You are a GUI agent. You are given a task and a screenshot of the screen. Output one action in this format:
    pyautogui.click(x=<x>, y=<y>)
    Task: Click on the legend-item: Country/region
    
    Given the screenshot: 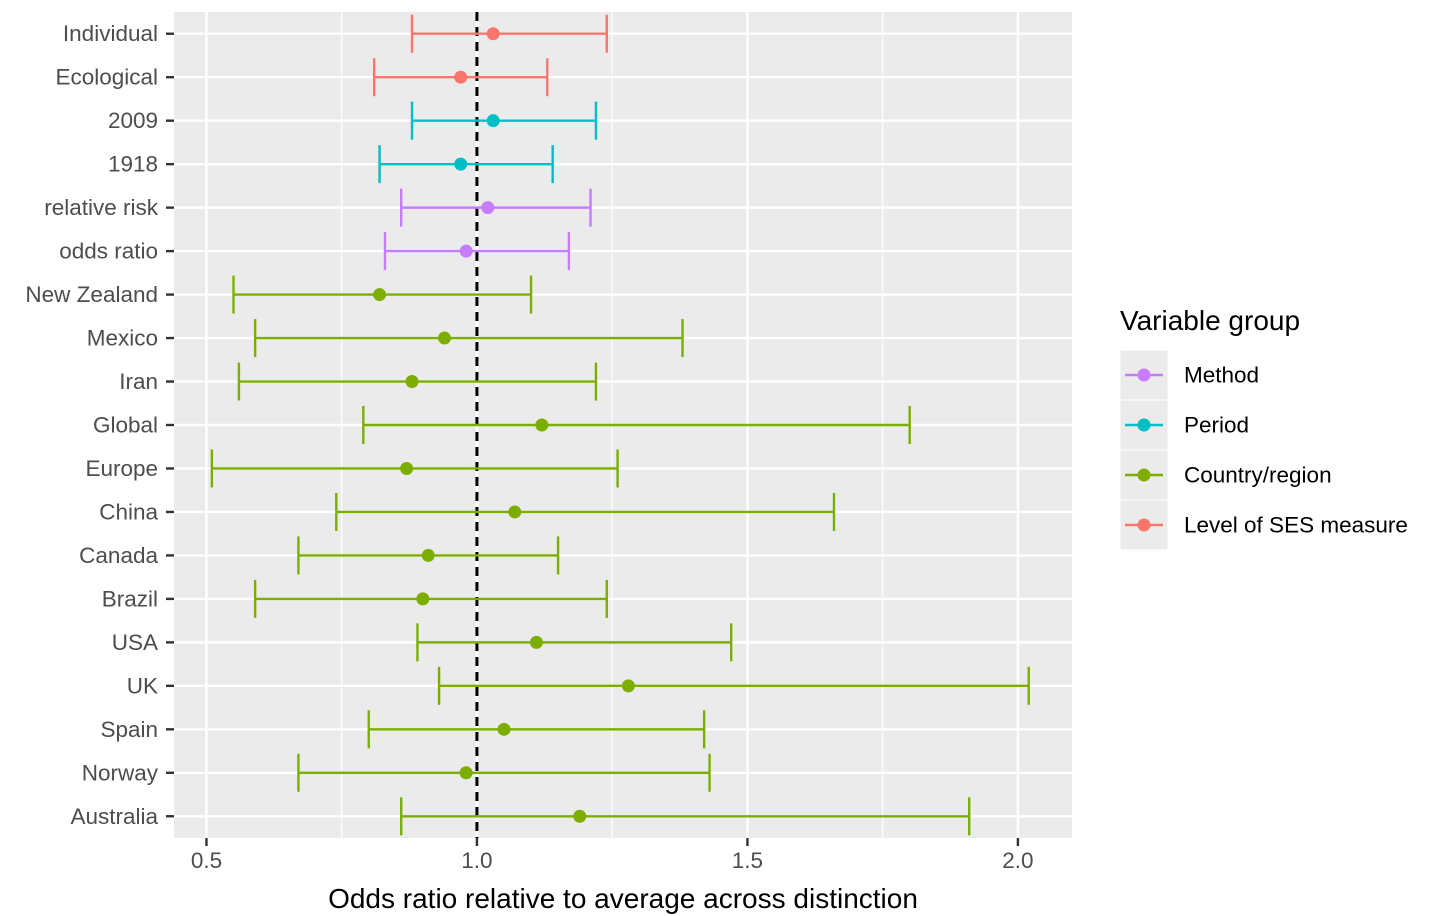 What is the action you would take?
    pyautogui.click(x=1225, y=475)
    